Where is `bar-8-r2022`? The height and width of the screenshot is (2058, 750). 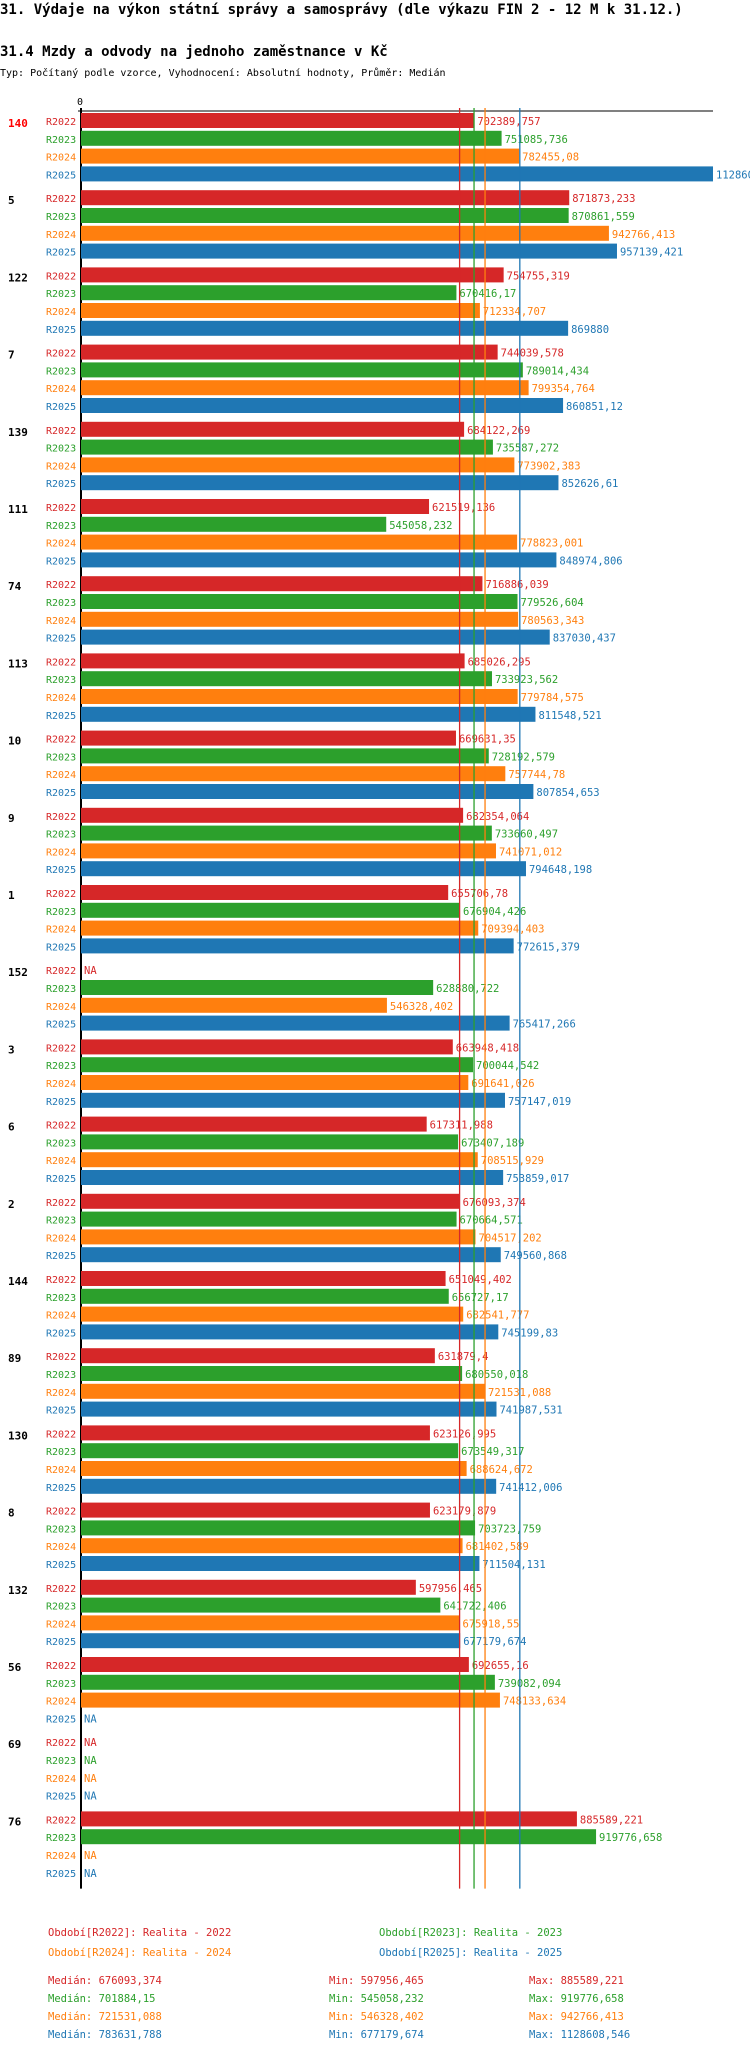 bar-8-r2022 is located at coordinates (255, 1510).